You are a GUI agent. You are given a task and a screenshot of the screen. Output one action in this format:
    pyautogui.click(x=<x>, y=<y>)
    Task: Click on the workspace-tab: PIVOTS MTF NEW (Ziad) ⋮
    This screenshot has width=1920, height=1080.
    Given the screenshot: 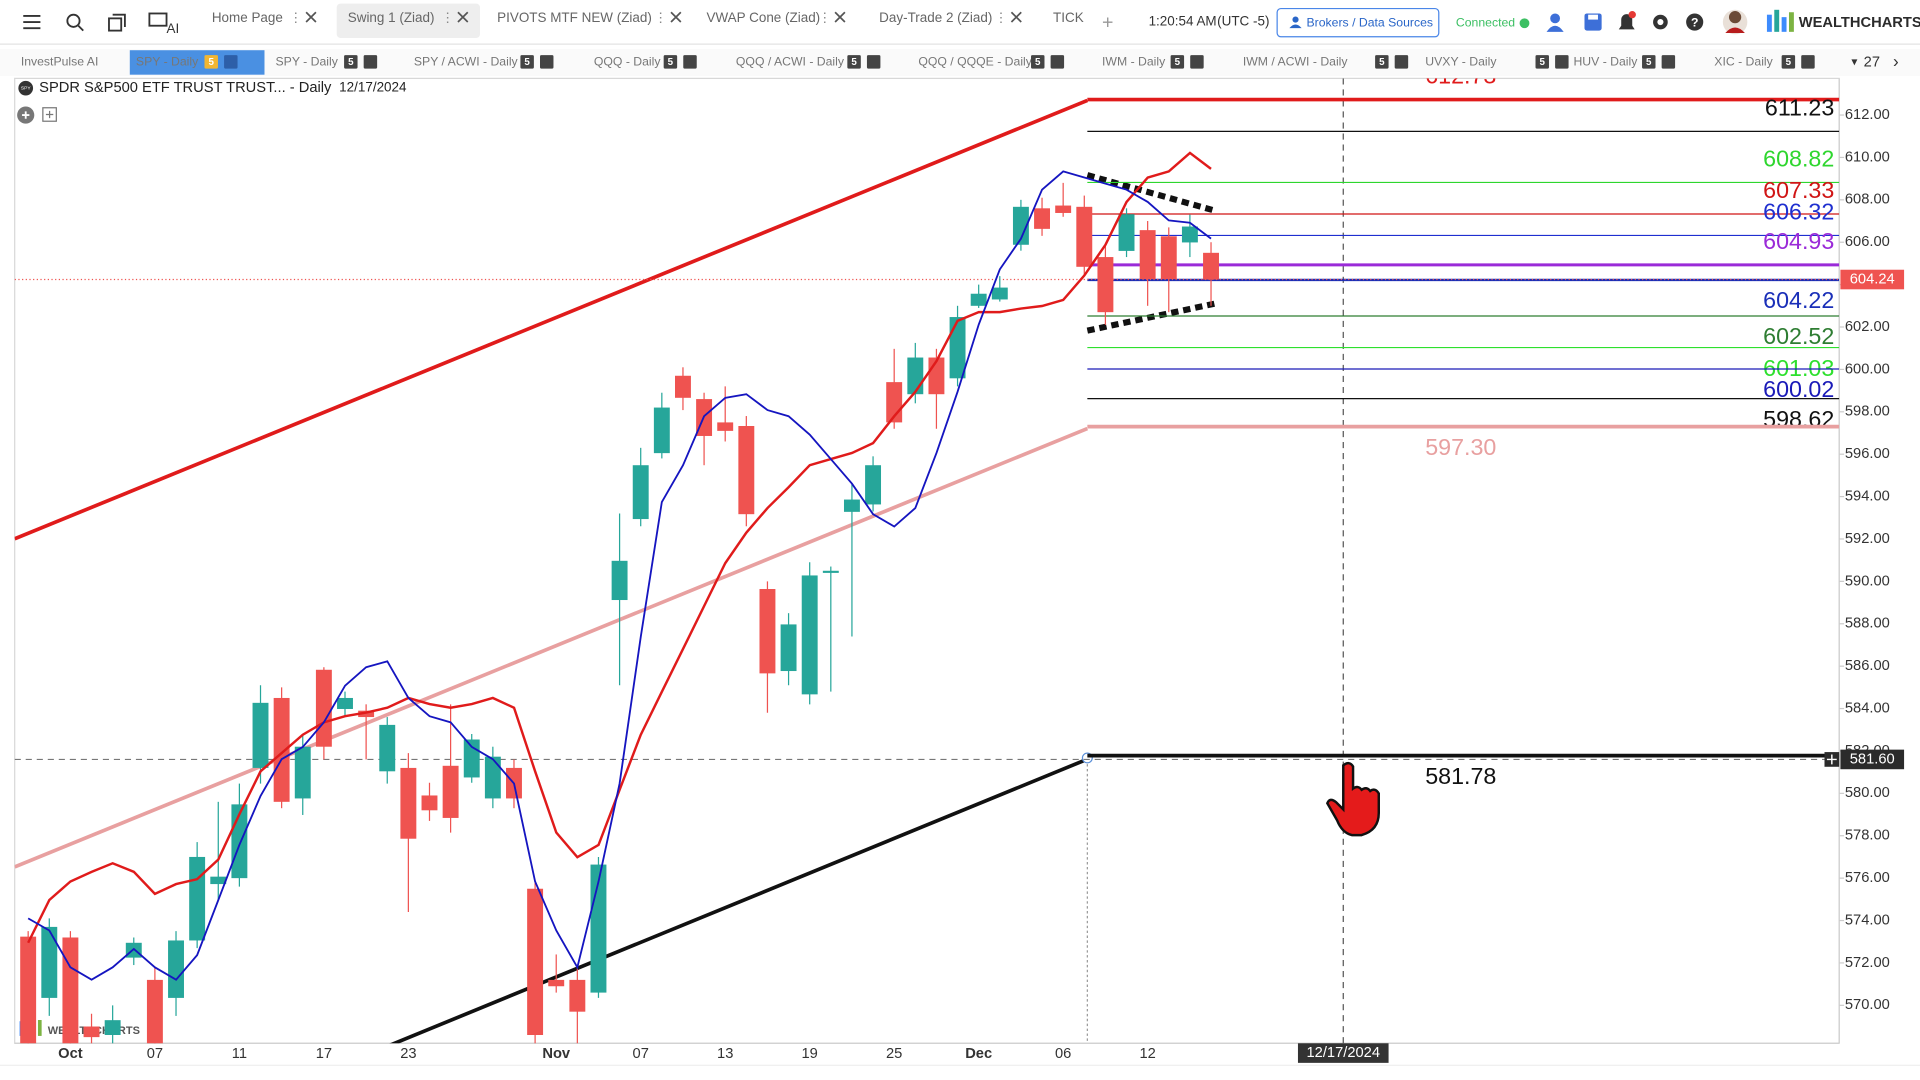 What is the action you would take?
    pyautogui.click(x=589, y=17)
    